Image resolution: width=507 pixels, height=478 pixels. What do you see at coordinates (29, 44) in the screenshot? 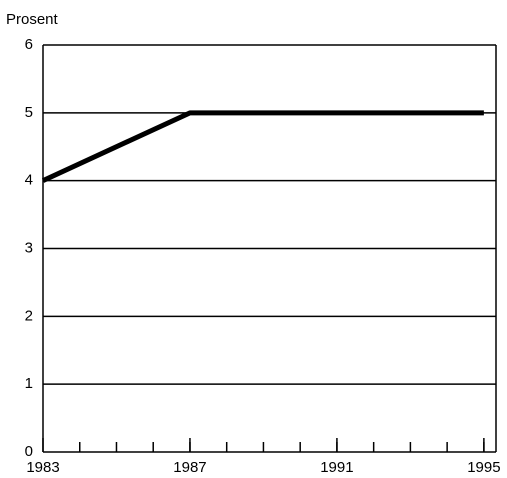
I see `y-tick-label: 6` at bounding box center [29, 44].